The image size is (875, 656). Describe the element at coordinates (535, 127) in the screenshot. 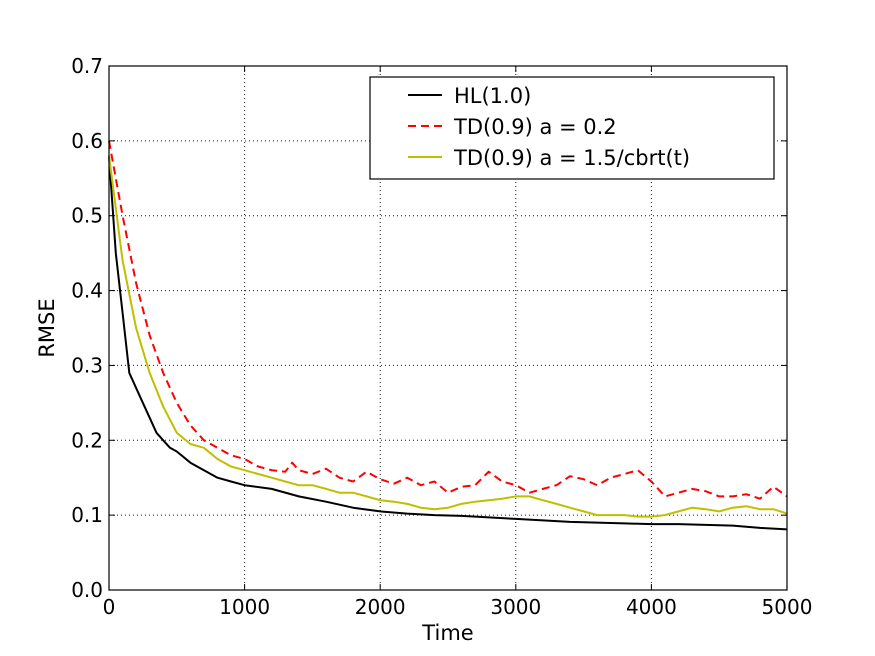

I see `legend-label-2: TD(0.9) a = 0.2` at that location.